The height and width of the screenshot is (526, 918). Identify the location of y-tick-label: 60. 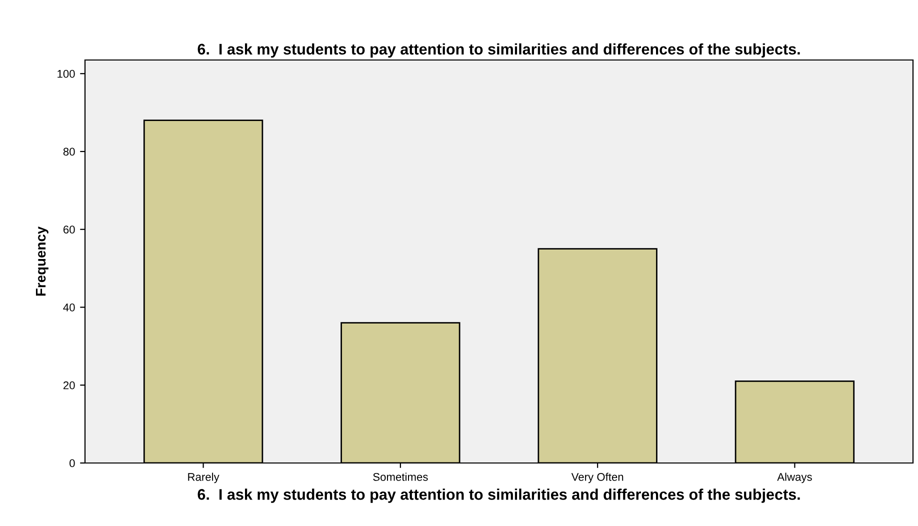
(69, 230).